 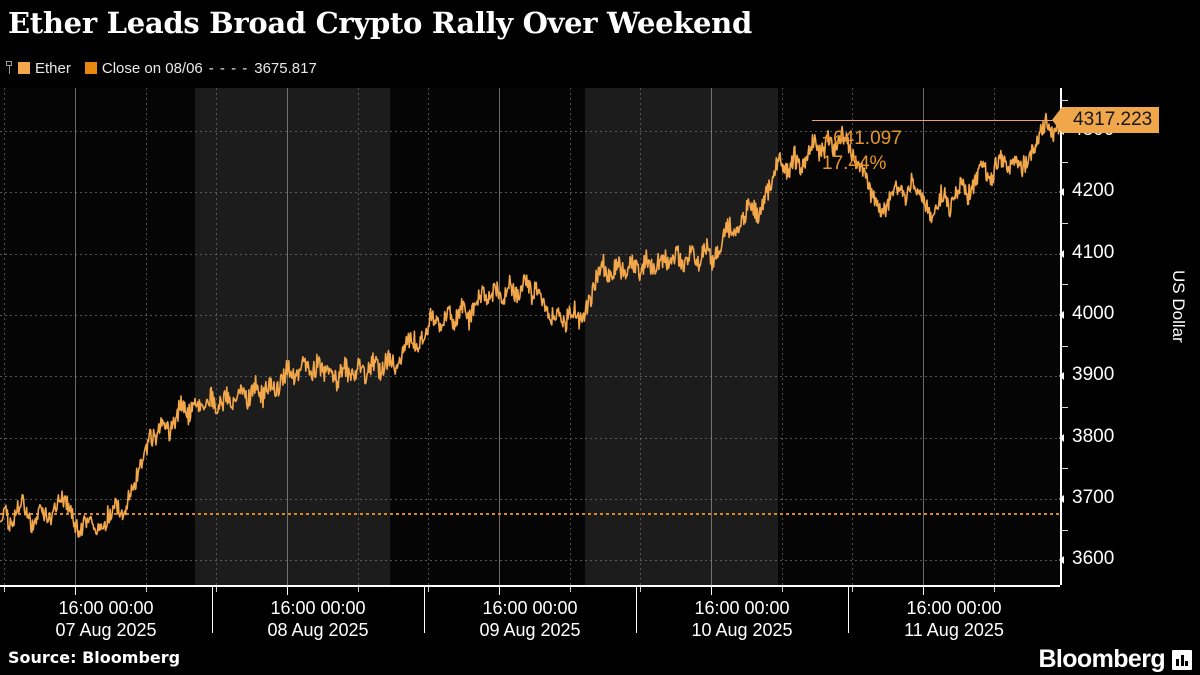 I want to click on y-tick-label: 3600, so click(x=1093, y=559).